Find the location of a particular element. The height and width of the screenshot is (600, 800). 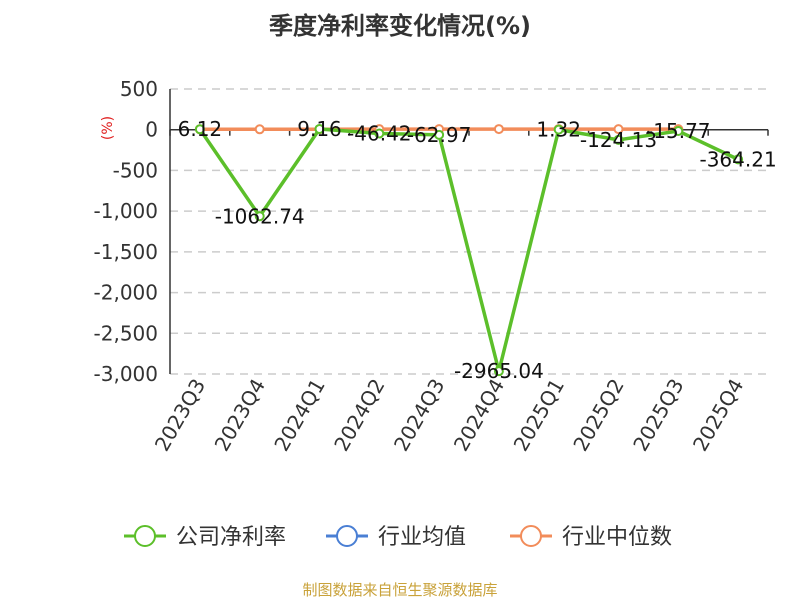

y-tick-label: -1,000 is located at coordinates (126, 211).